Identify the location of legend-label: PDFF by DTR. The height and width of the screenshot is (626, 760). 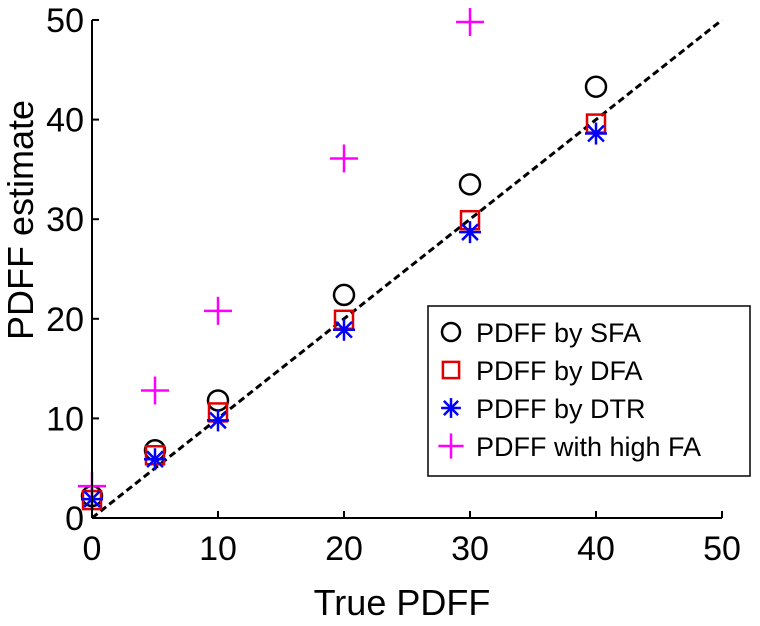
(561, 409).